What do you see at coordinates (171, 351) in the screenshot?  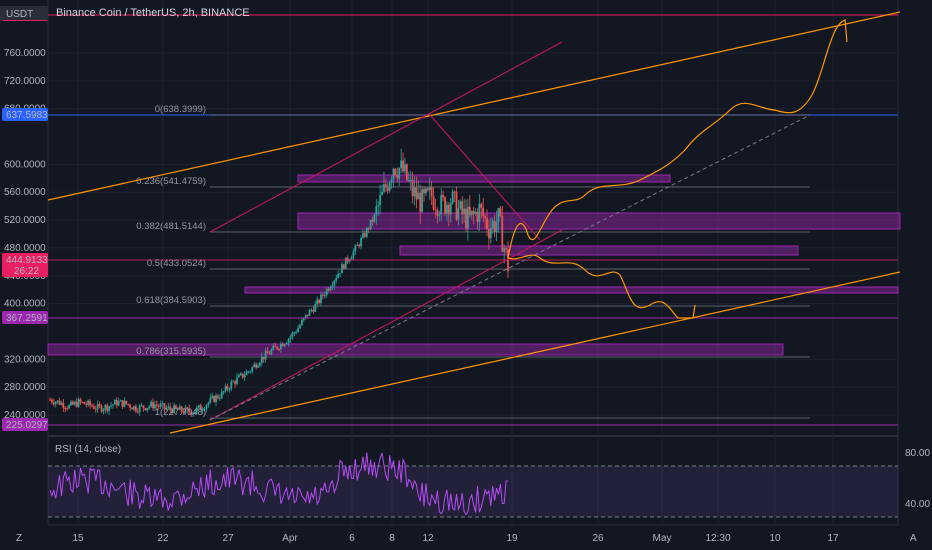 I see `fib-level-label: 0.786(315.5935)` at bounding box center [171, 351].